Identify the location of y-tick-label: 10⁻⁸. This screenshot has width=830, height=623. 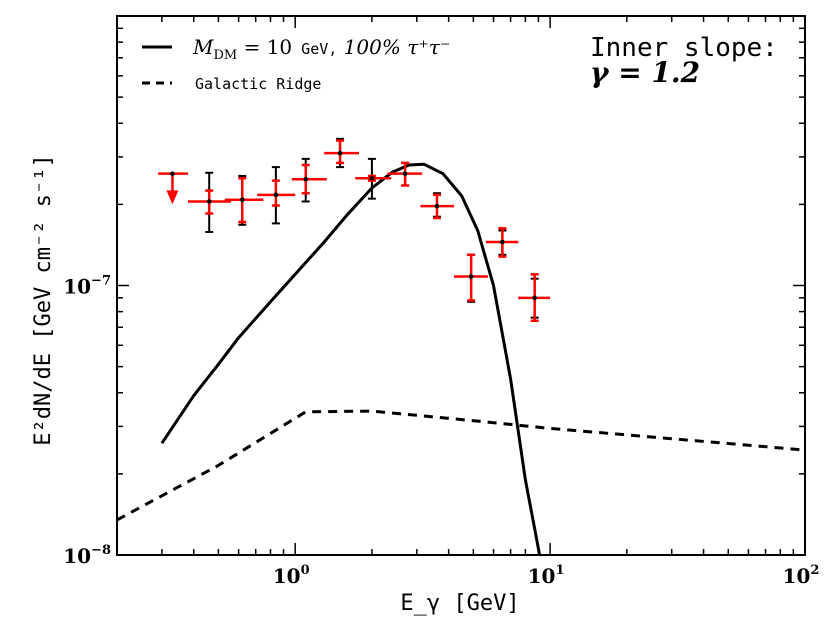
(87, 555).